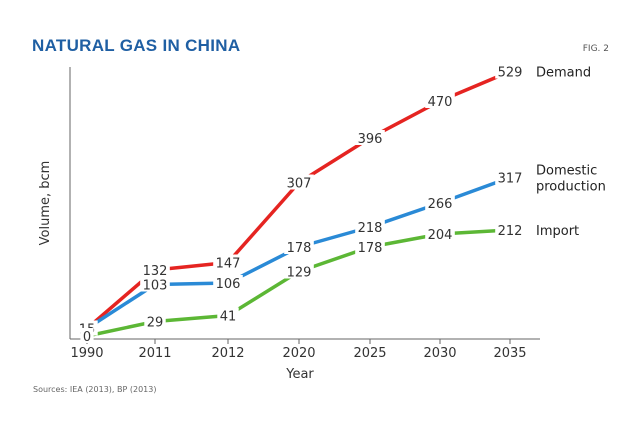 The height and width of the screenshot is (421, 640). I want to click on data-label: 470, so click(440, 102).